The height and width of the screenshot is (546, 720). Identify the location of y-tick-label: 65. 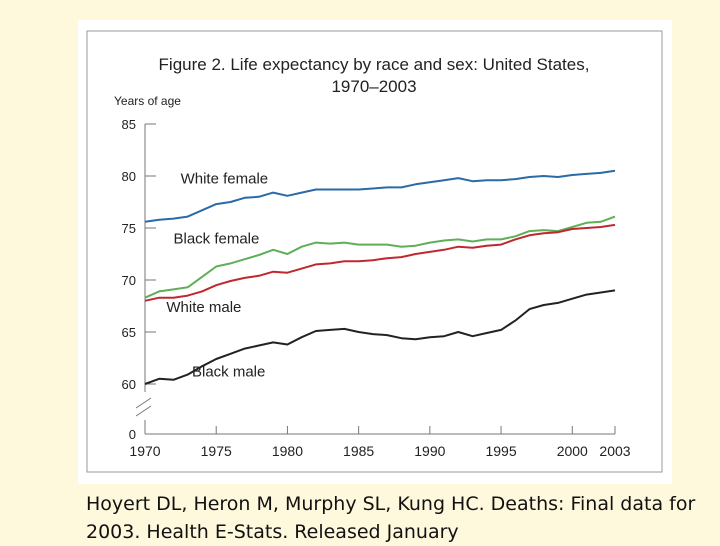
(129, 332).